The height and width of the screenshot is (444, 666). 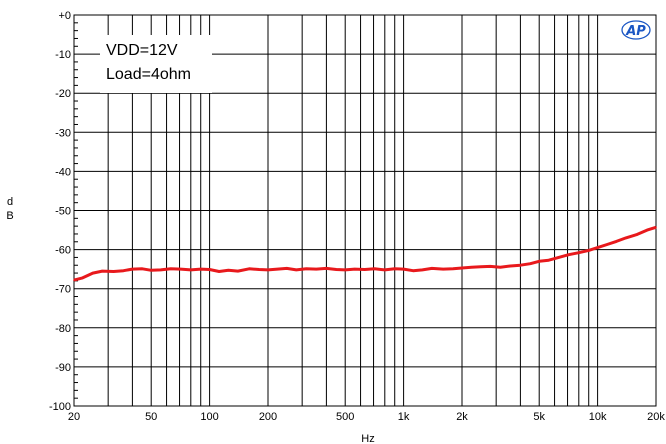 What do you see at coordinates (365, 253) in the screenshot?
I see `series-group` at bounding box center [365, 253].